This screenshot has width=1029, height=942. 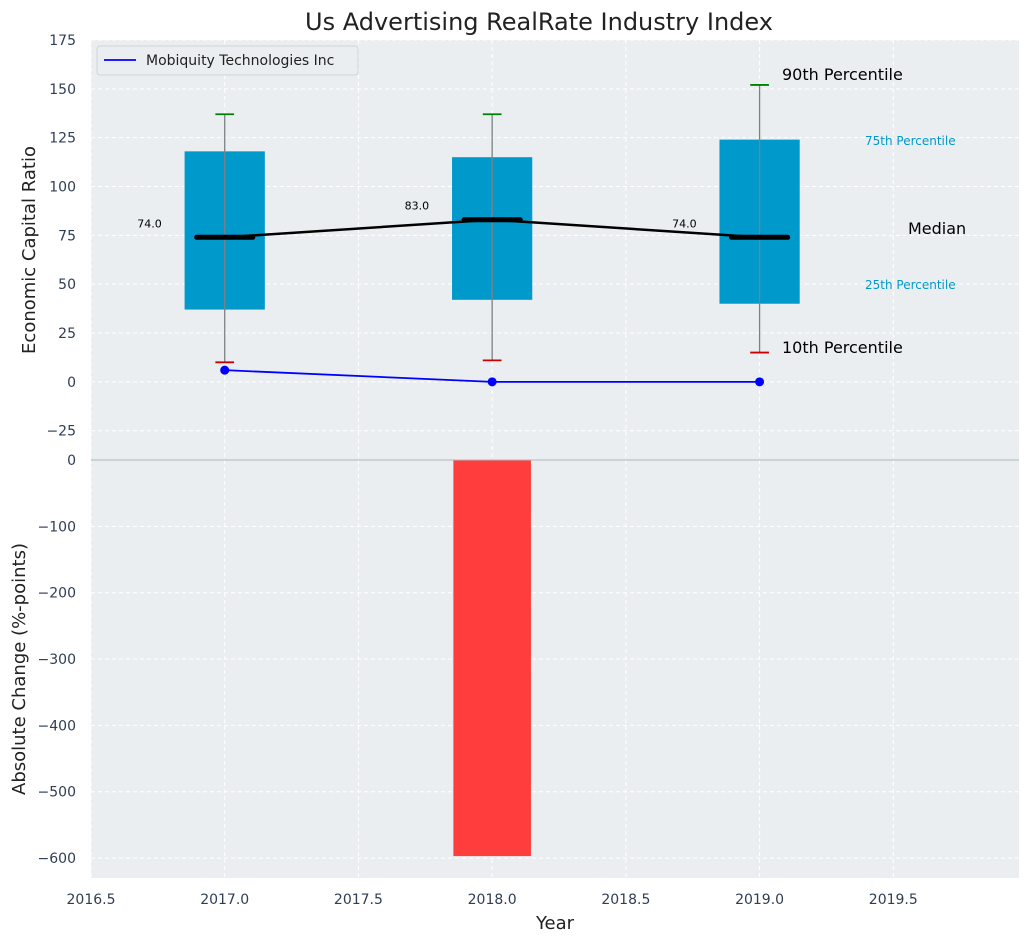 I want to click on top-y-tick-label: 175, so click(x=62, y=41).